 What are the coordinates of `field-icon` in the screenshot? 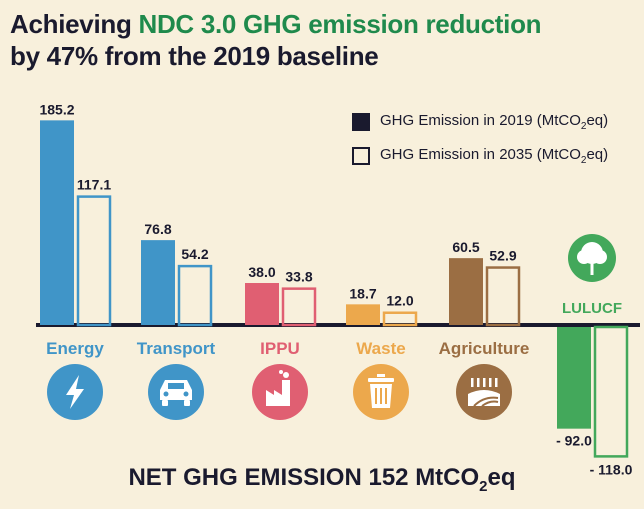 It's located at (484, 392).